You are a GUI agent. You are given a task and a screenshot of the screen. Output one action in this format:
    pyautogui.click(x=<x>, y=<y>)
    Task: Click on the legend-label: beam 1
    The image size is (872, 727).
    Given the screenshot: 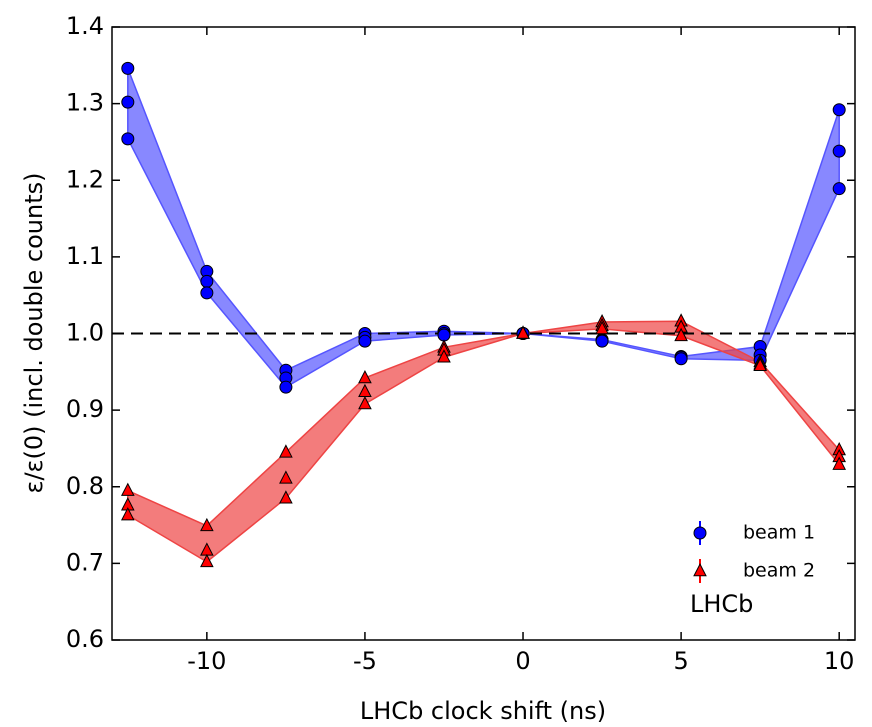 What is the action you would take?
    pyautogui.click(x=779, y=533)
    